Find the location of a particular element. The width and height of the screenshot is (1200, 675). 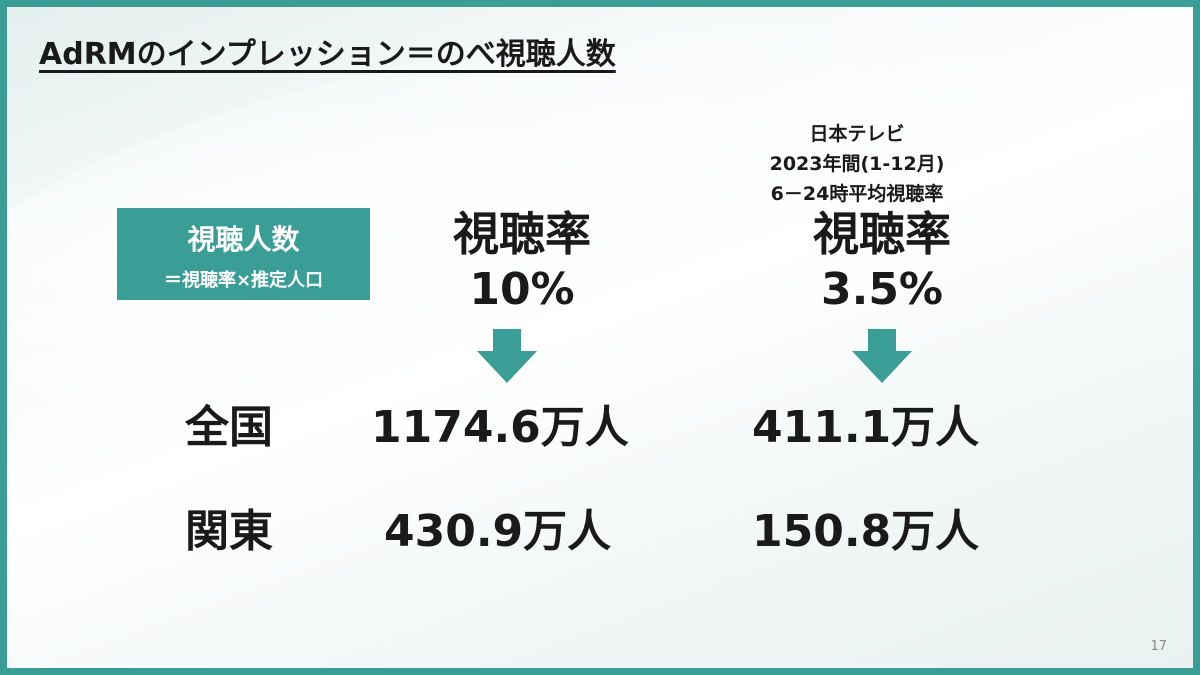

value-kanto-rate2: 150.8万人 is located at coordinates (866, 531).